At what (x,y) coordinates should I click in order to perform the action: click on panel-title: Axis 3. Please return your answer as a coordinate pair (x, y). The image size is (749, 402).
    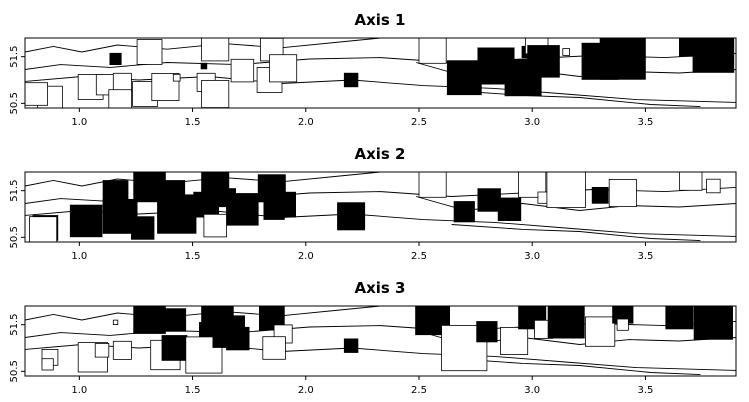
    Looking at the image, I should click on (379, 288).